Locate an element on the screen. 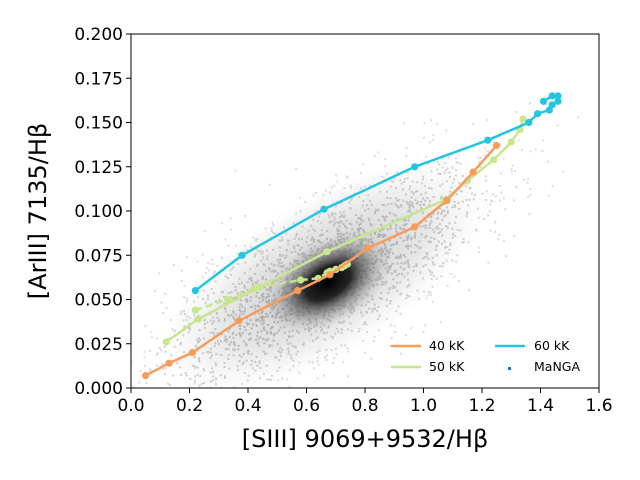 The image size is (640, 480). series-50kk-branch-marker is located at coordinates (301, 280).